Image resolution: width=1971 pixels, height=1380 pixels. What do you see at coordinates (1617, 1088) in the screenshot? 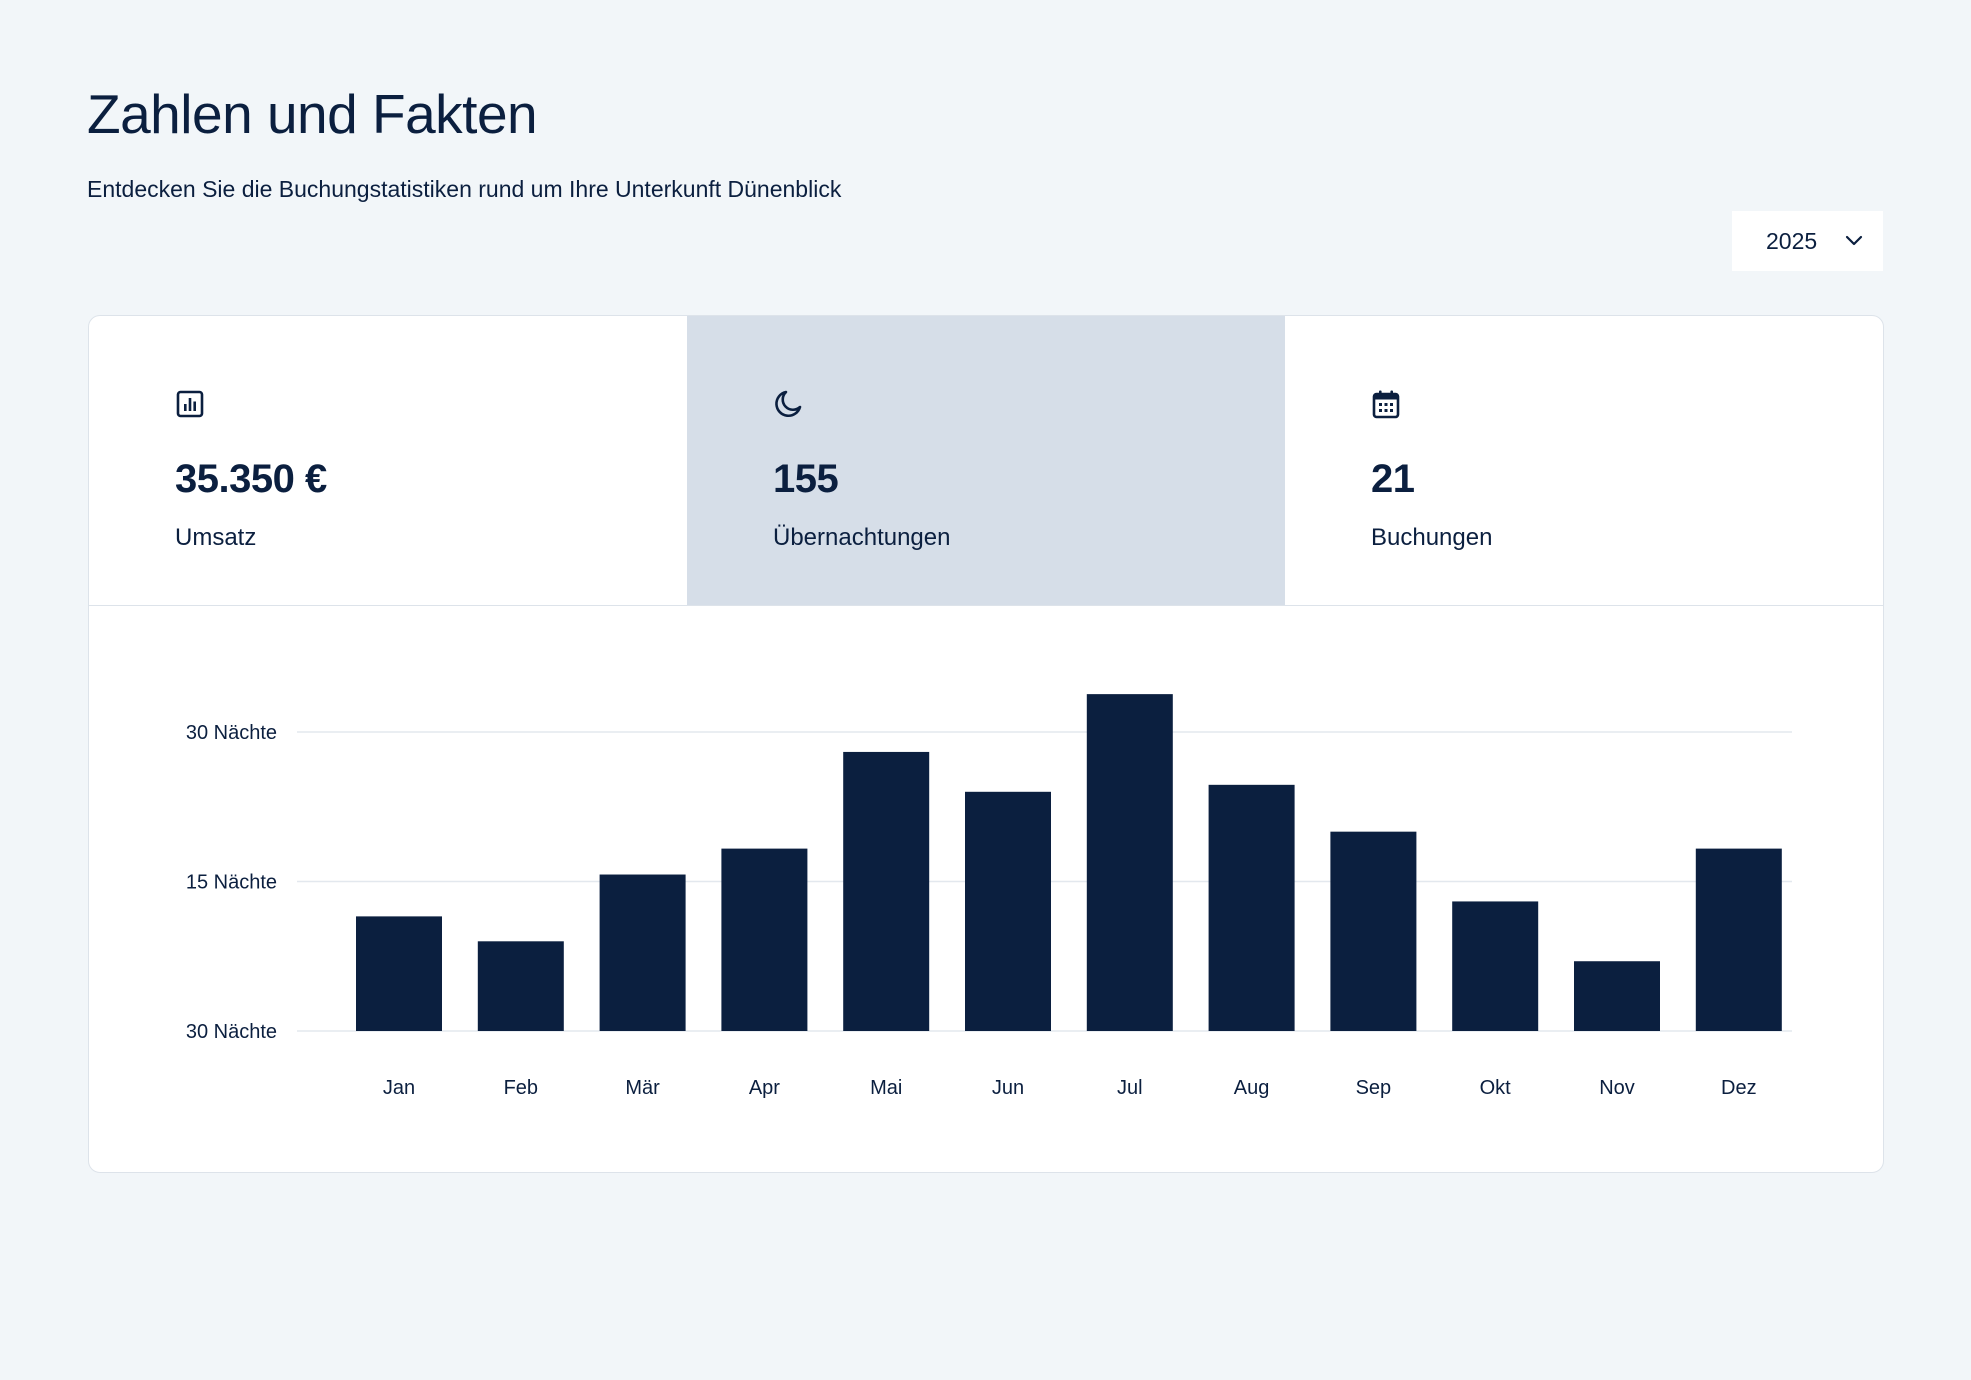
I see `x-tick-label: Nov` at bounding box center [1617, 1088].